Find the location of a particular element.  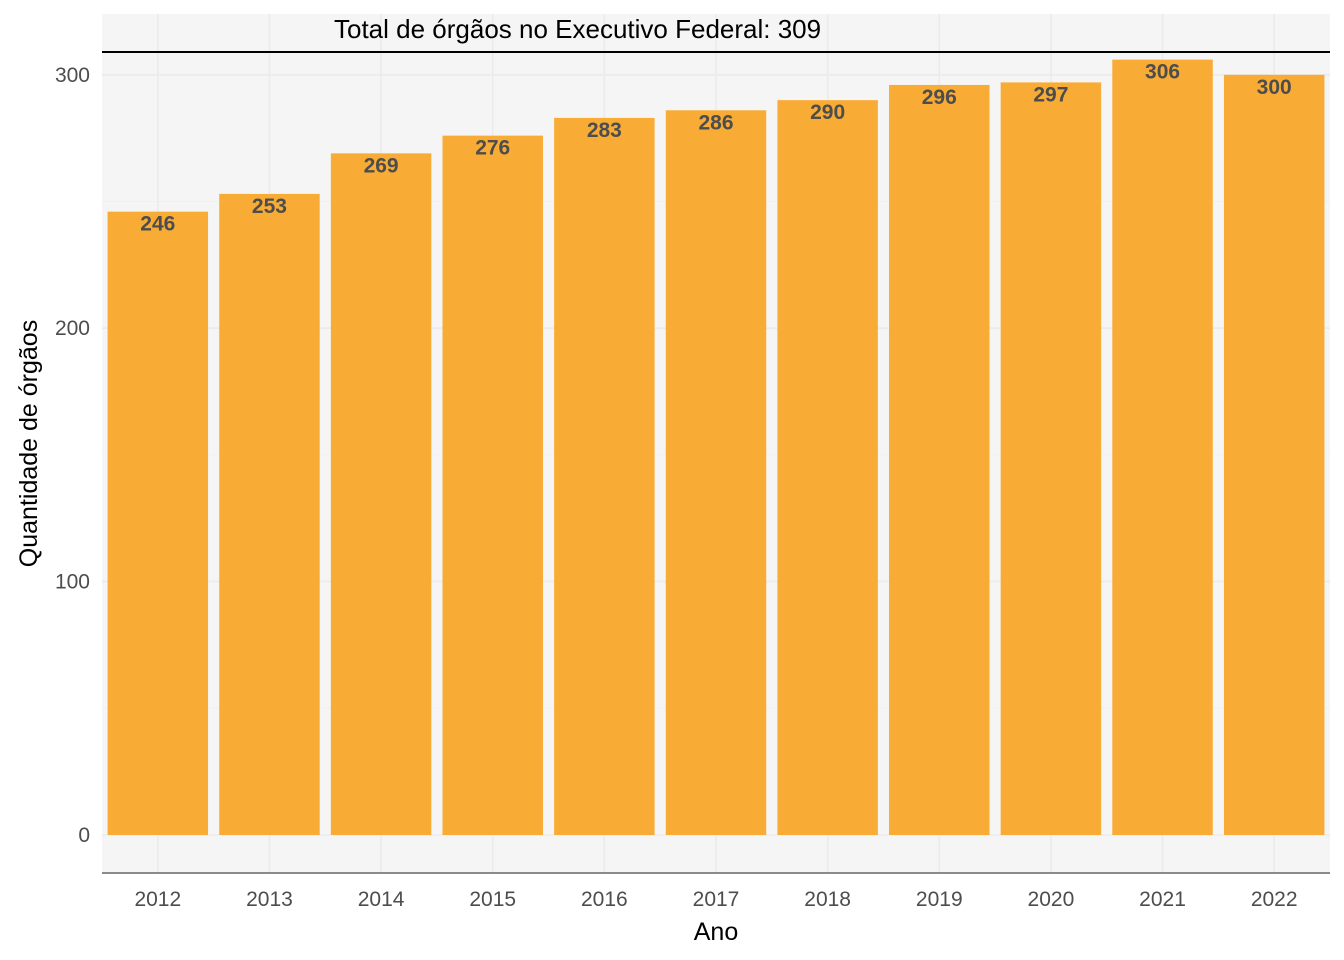

x-axis-title: Ano is located at coordinates (716, 932).